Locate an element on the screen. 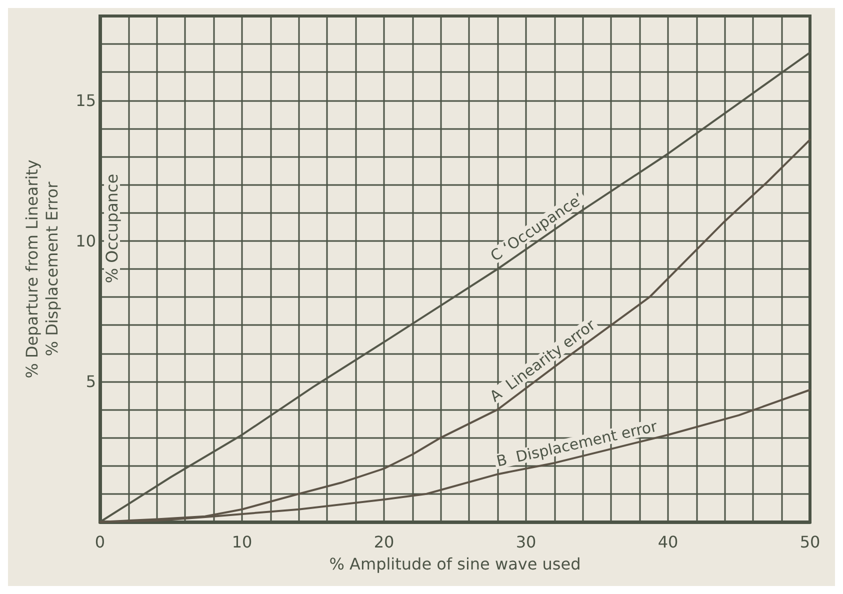 The image size is (843, 594). y-axis-title: % Departure from Linearity % Displacement Error is located at coordinates (42, 269).